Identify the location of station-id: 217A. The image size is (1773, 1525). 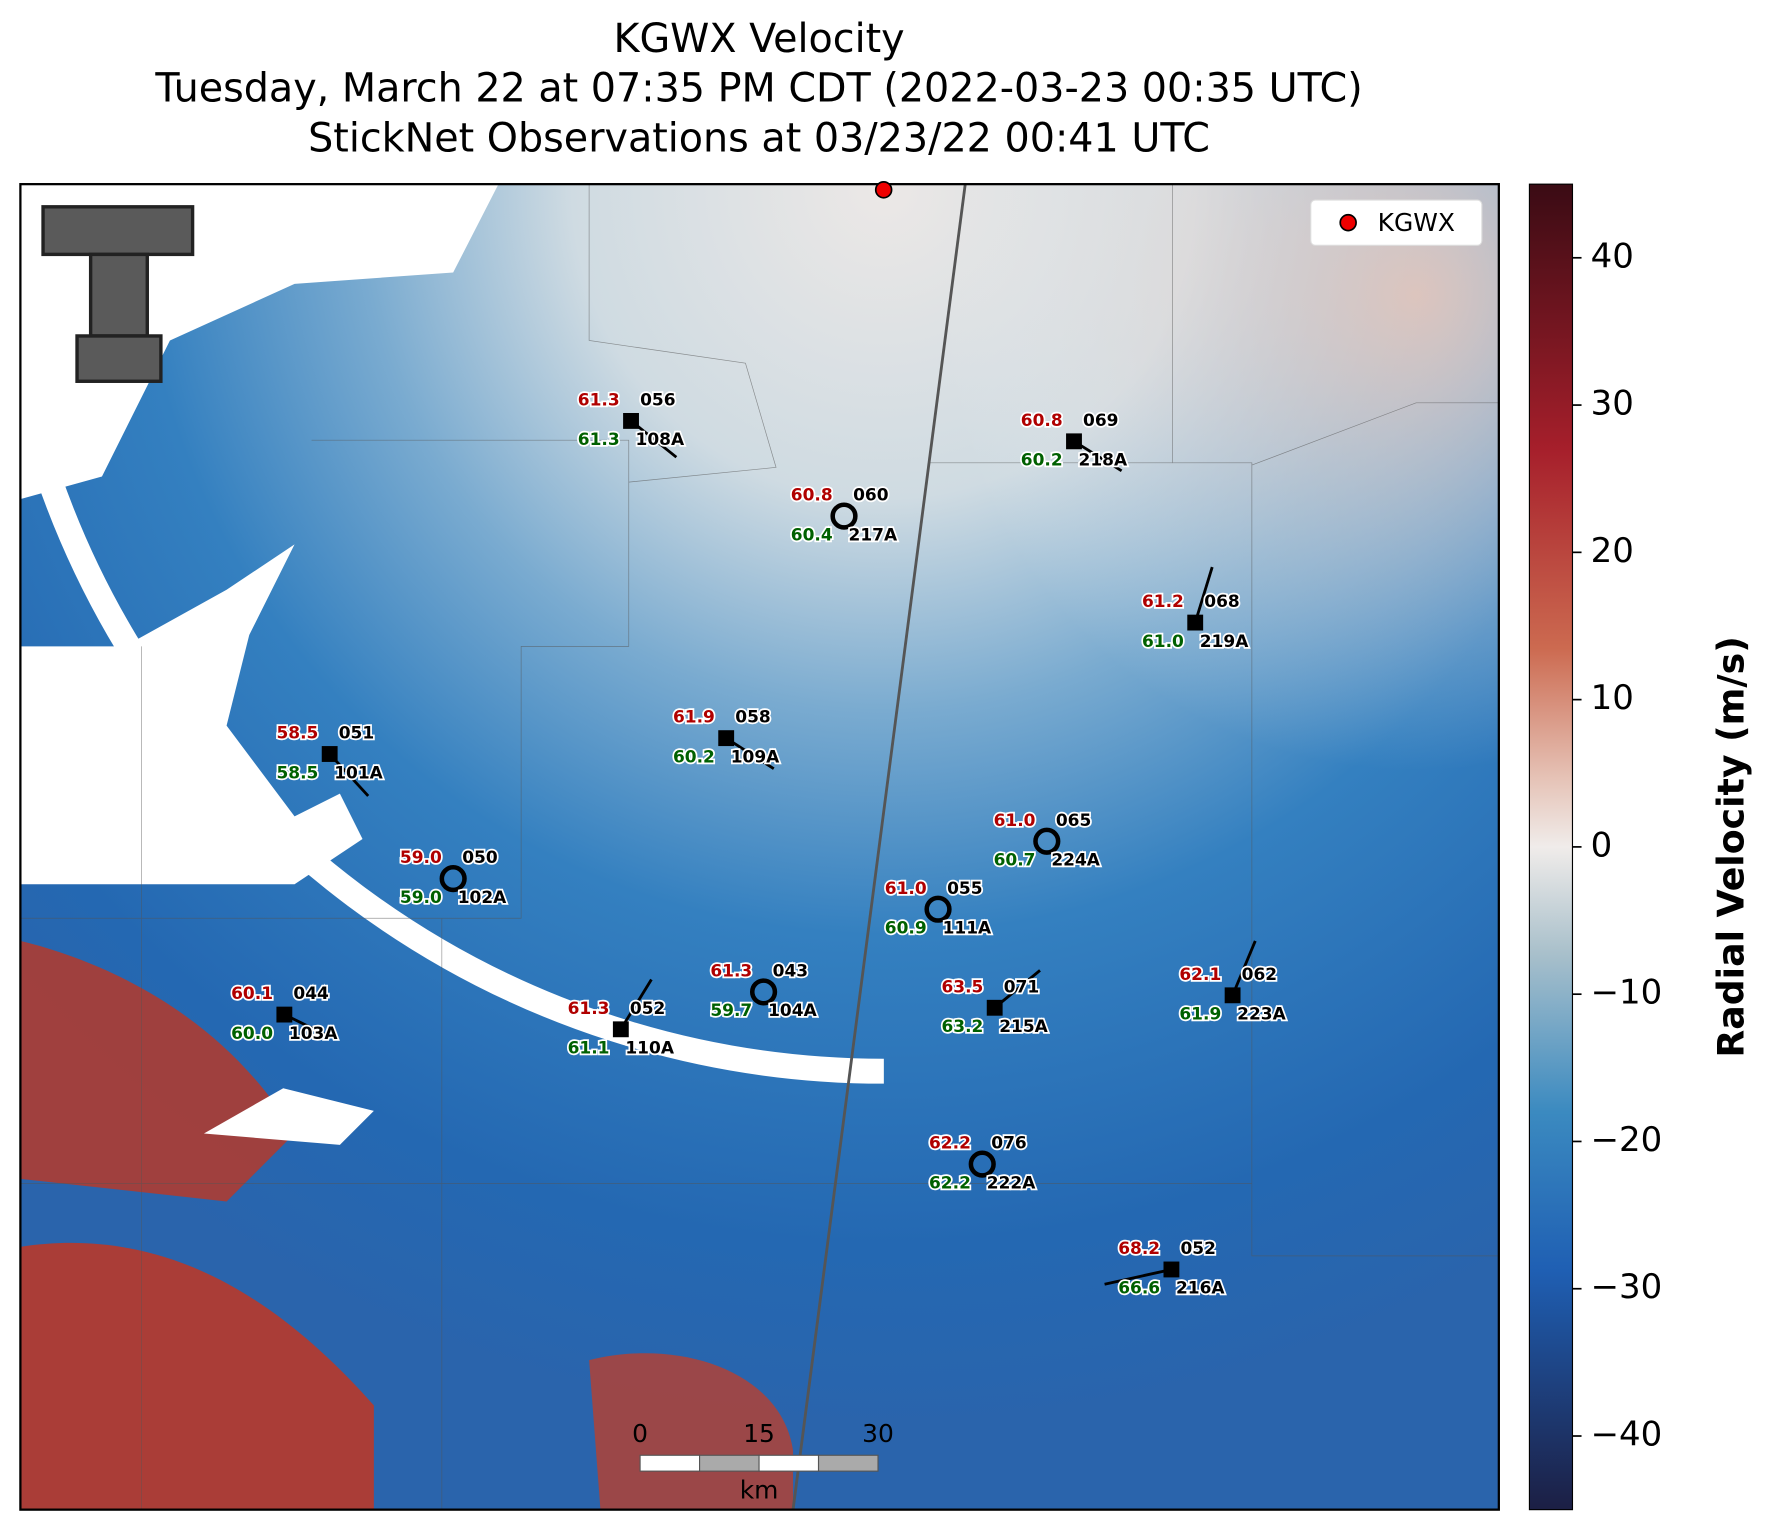
(873, 535).